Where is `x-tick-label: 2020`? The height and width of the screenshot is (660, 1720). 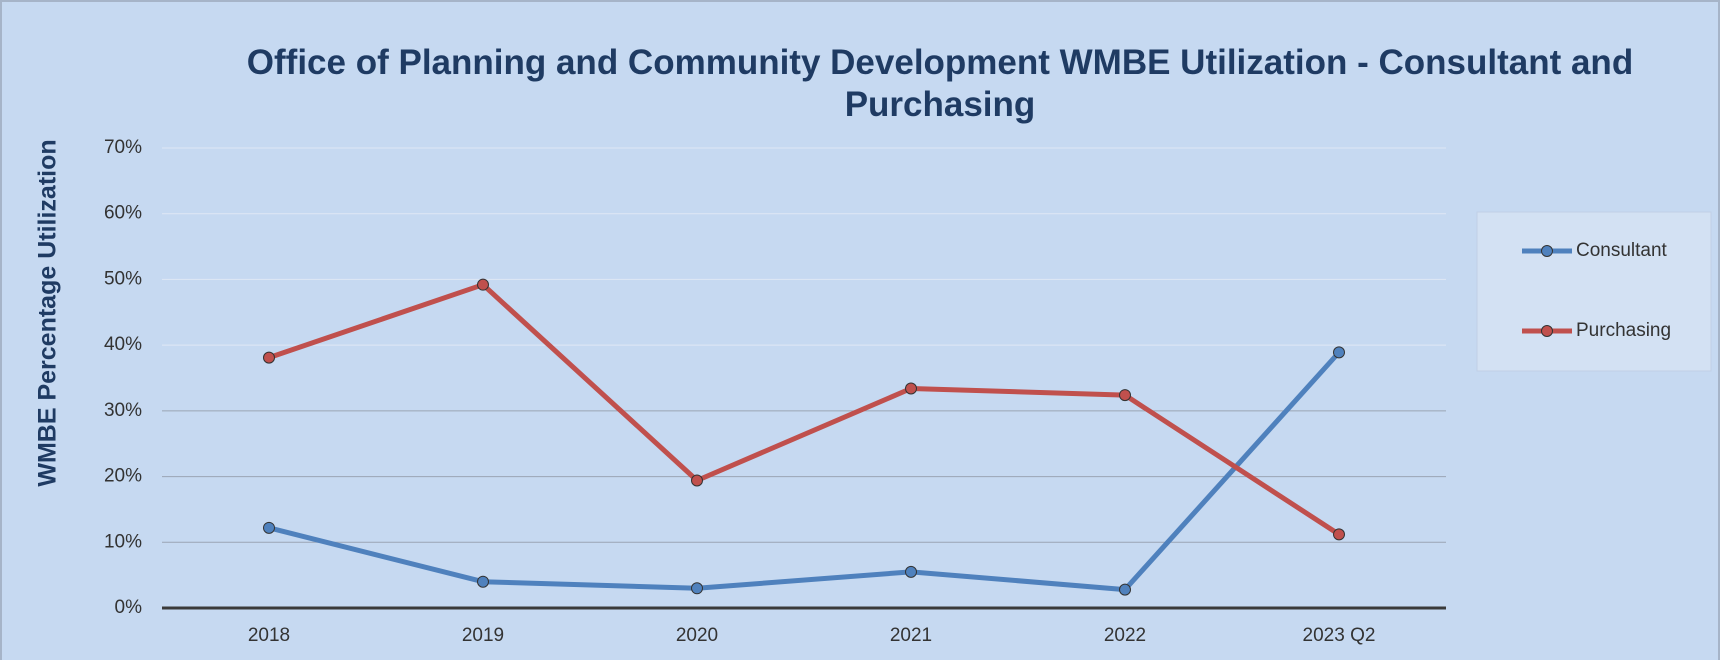
x-tick-label: 2020 is located at coordinates (697, 635).